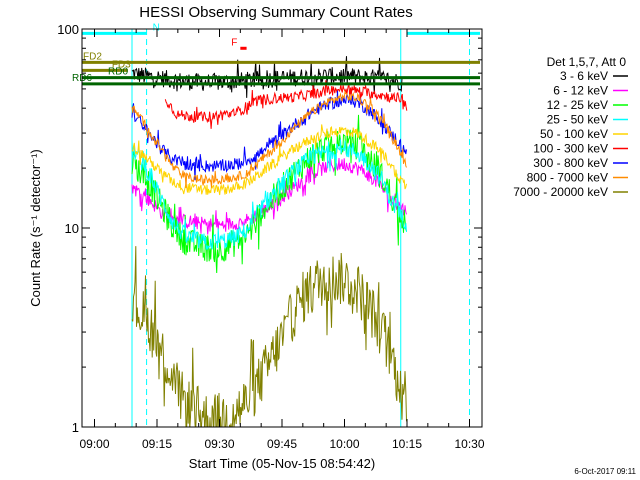 This screenshot has width=640, height=480. I want to click on y-tick-label: 1, so click(75, 427).